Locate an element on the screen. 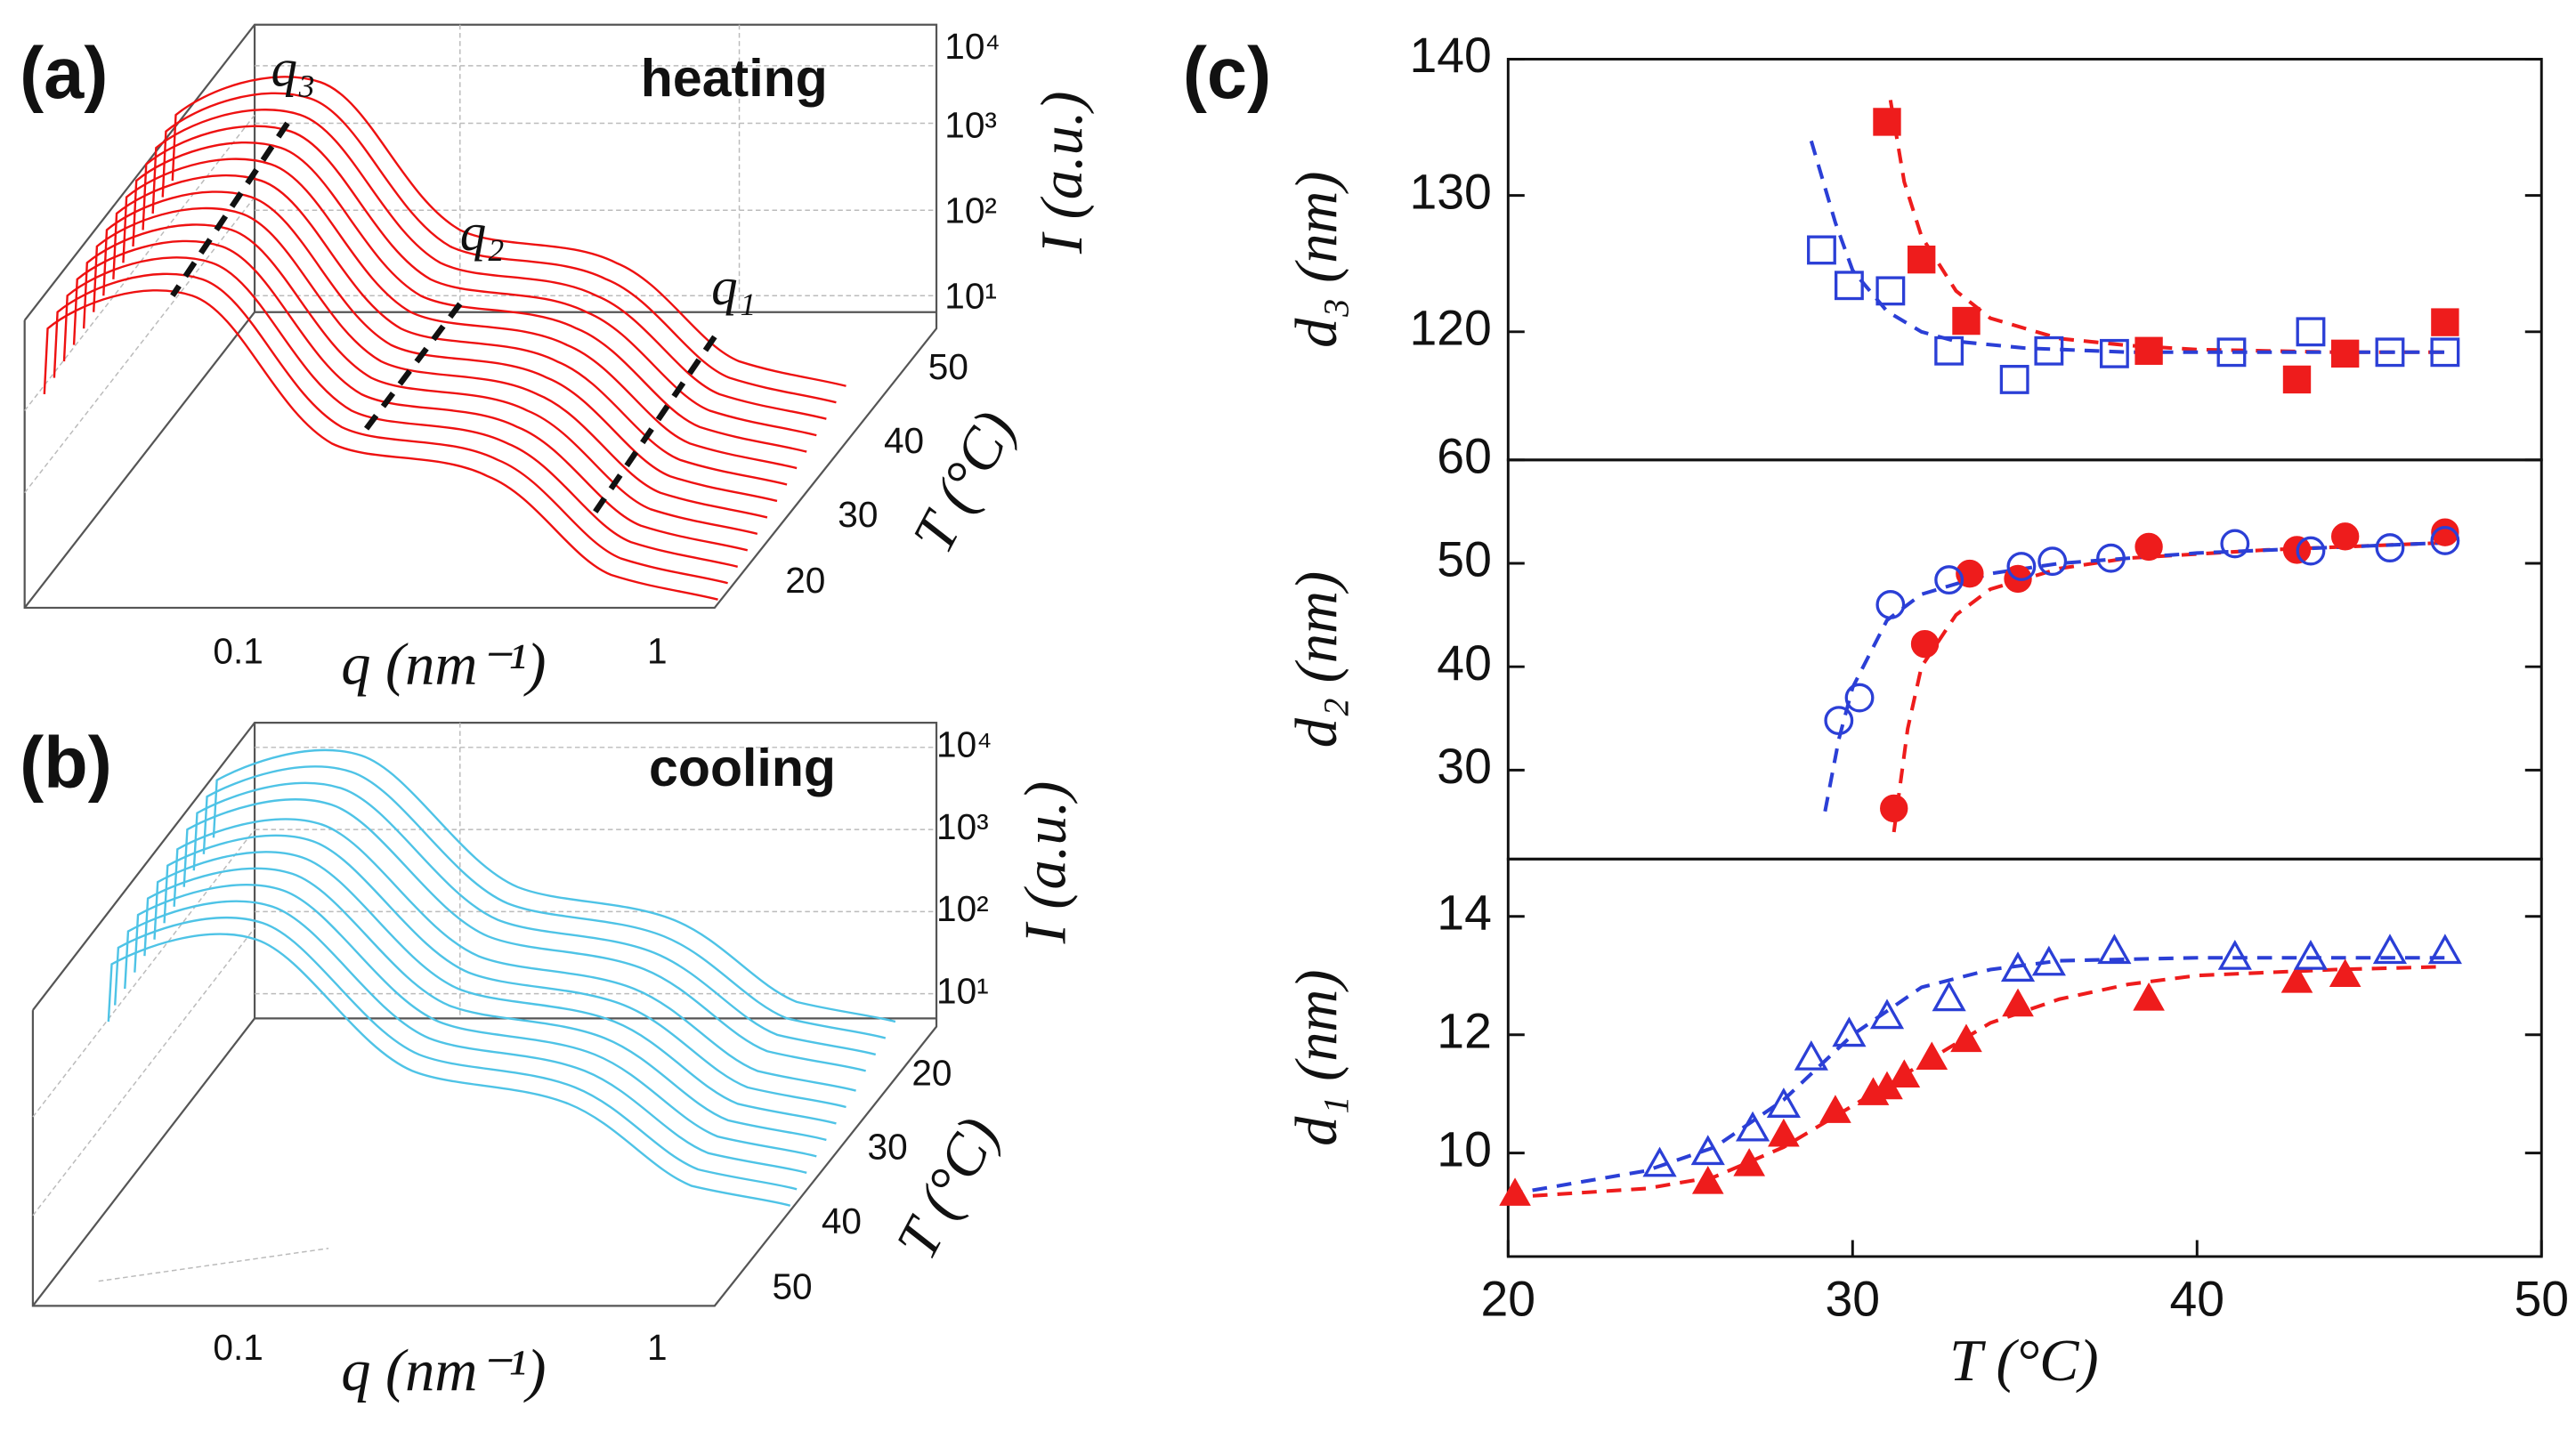 The height and width of the screenshot is (1431, 2576). y-axis-title: d₃ (nm) is located at coordinates (1316, 259).